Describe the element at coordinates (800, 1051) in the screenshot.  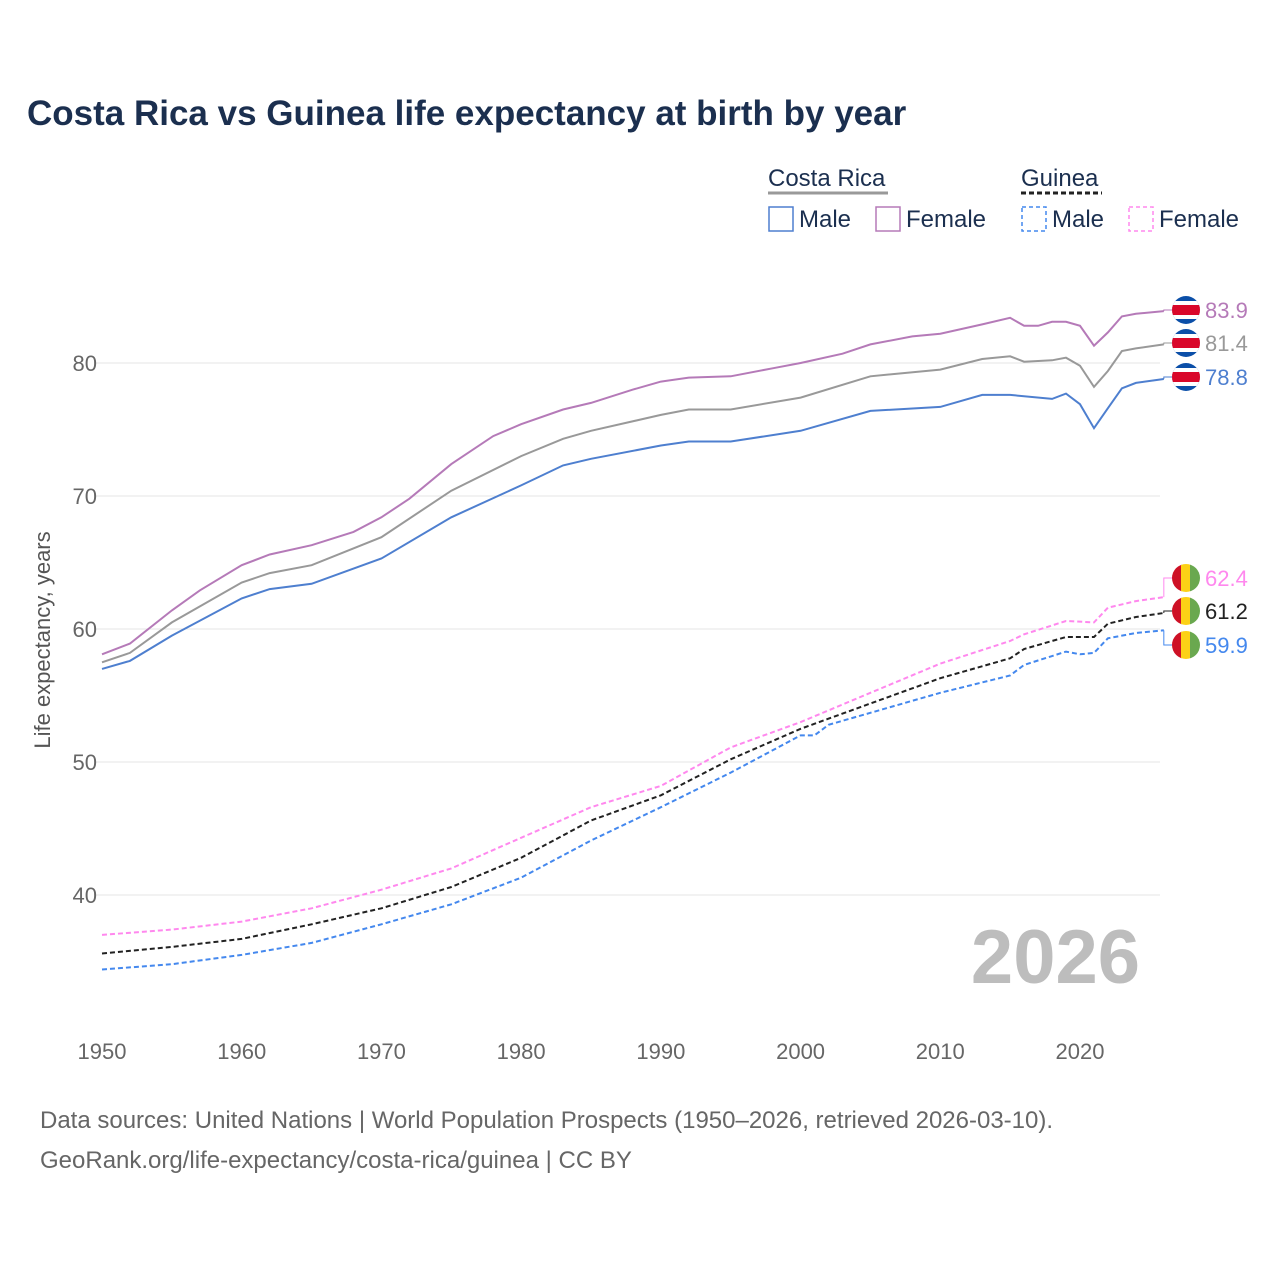
I see `x-tick-label: 2000` at that location.